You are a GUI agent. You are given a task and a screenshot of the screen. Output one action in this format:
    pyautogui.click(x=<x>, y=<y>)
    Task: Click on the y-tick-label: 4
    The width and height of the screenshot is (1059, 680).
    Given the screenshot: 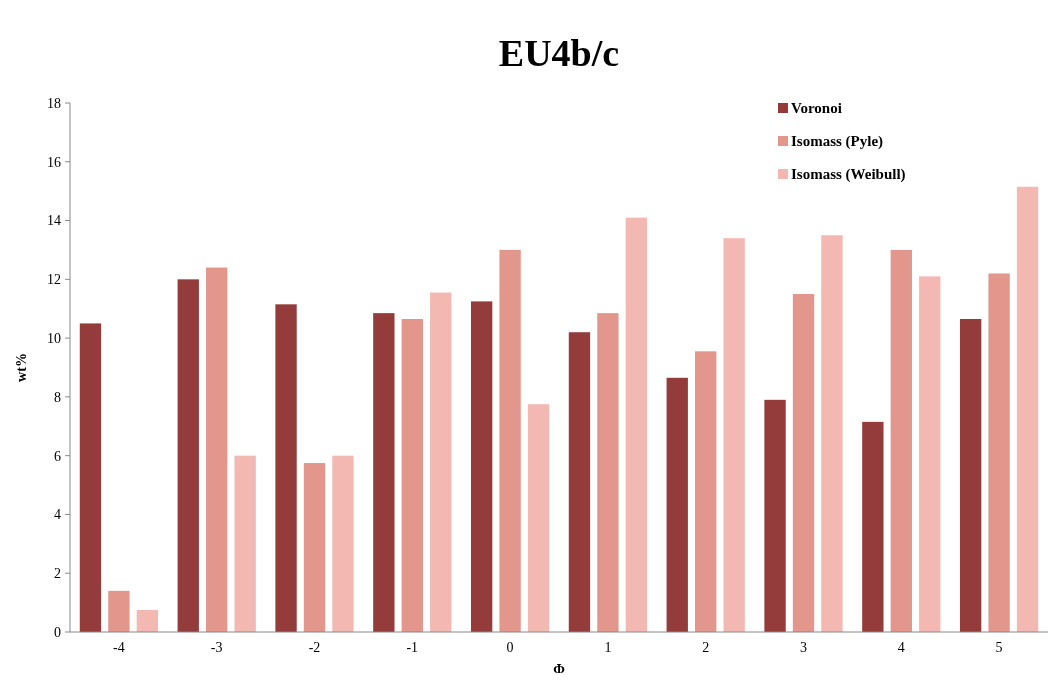 What is the action you would take?
    pyautogui.click(x=57, y=515)
    